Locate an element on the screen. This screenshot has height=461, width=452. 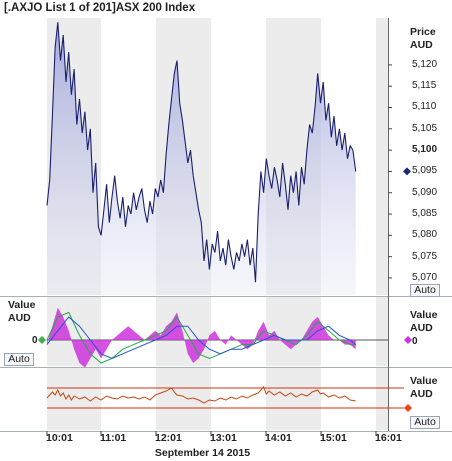
time-tick-label: 12:01 is located at coordinates (168, 438).